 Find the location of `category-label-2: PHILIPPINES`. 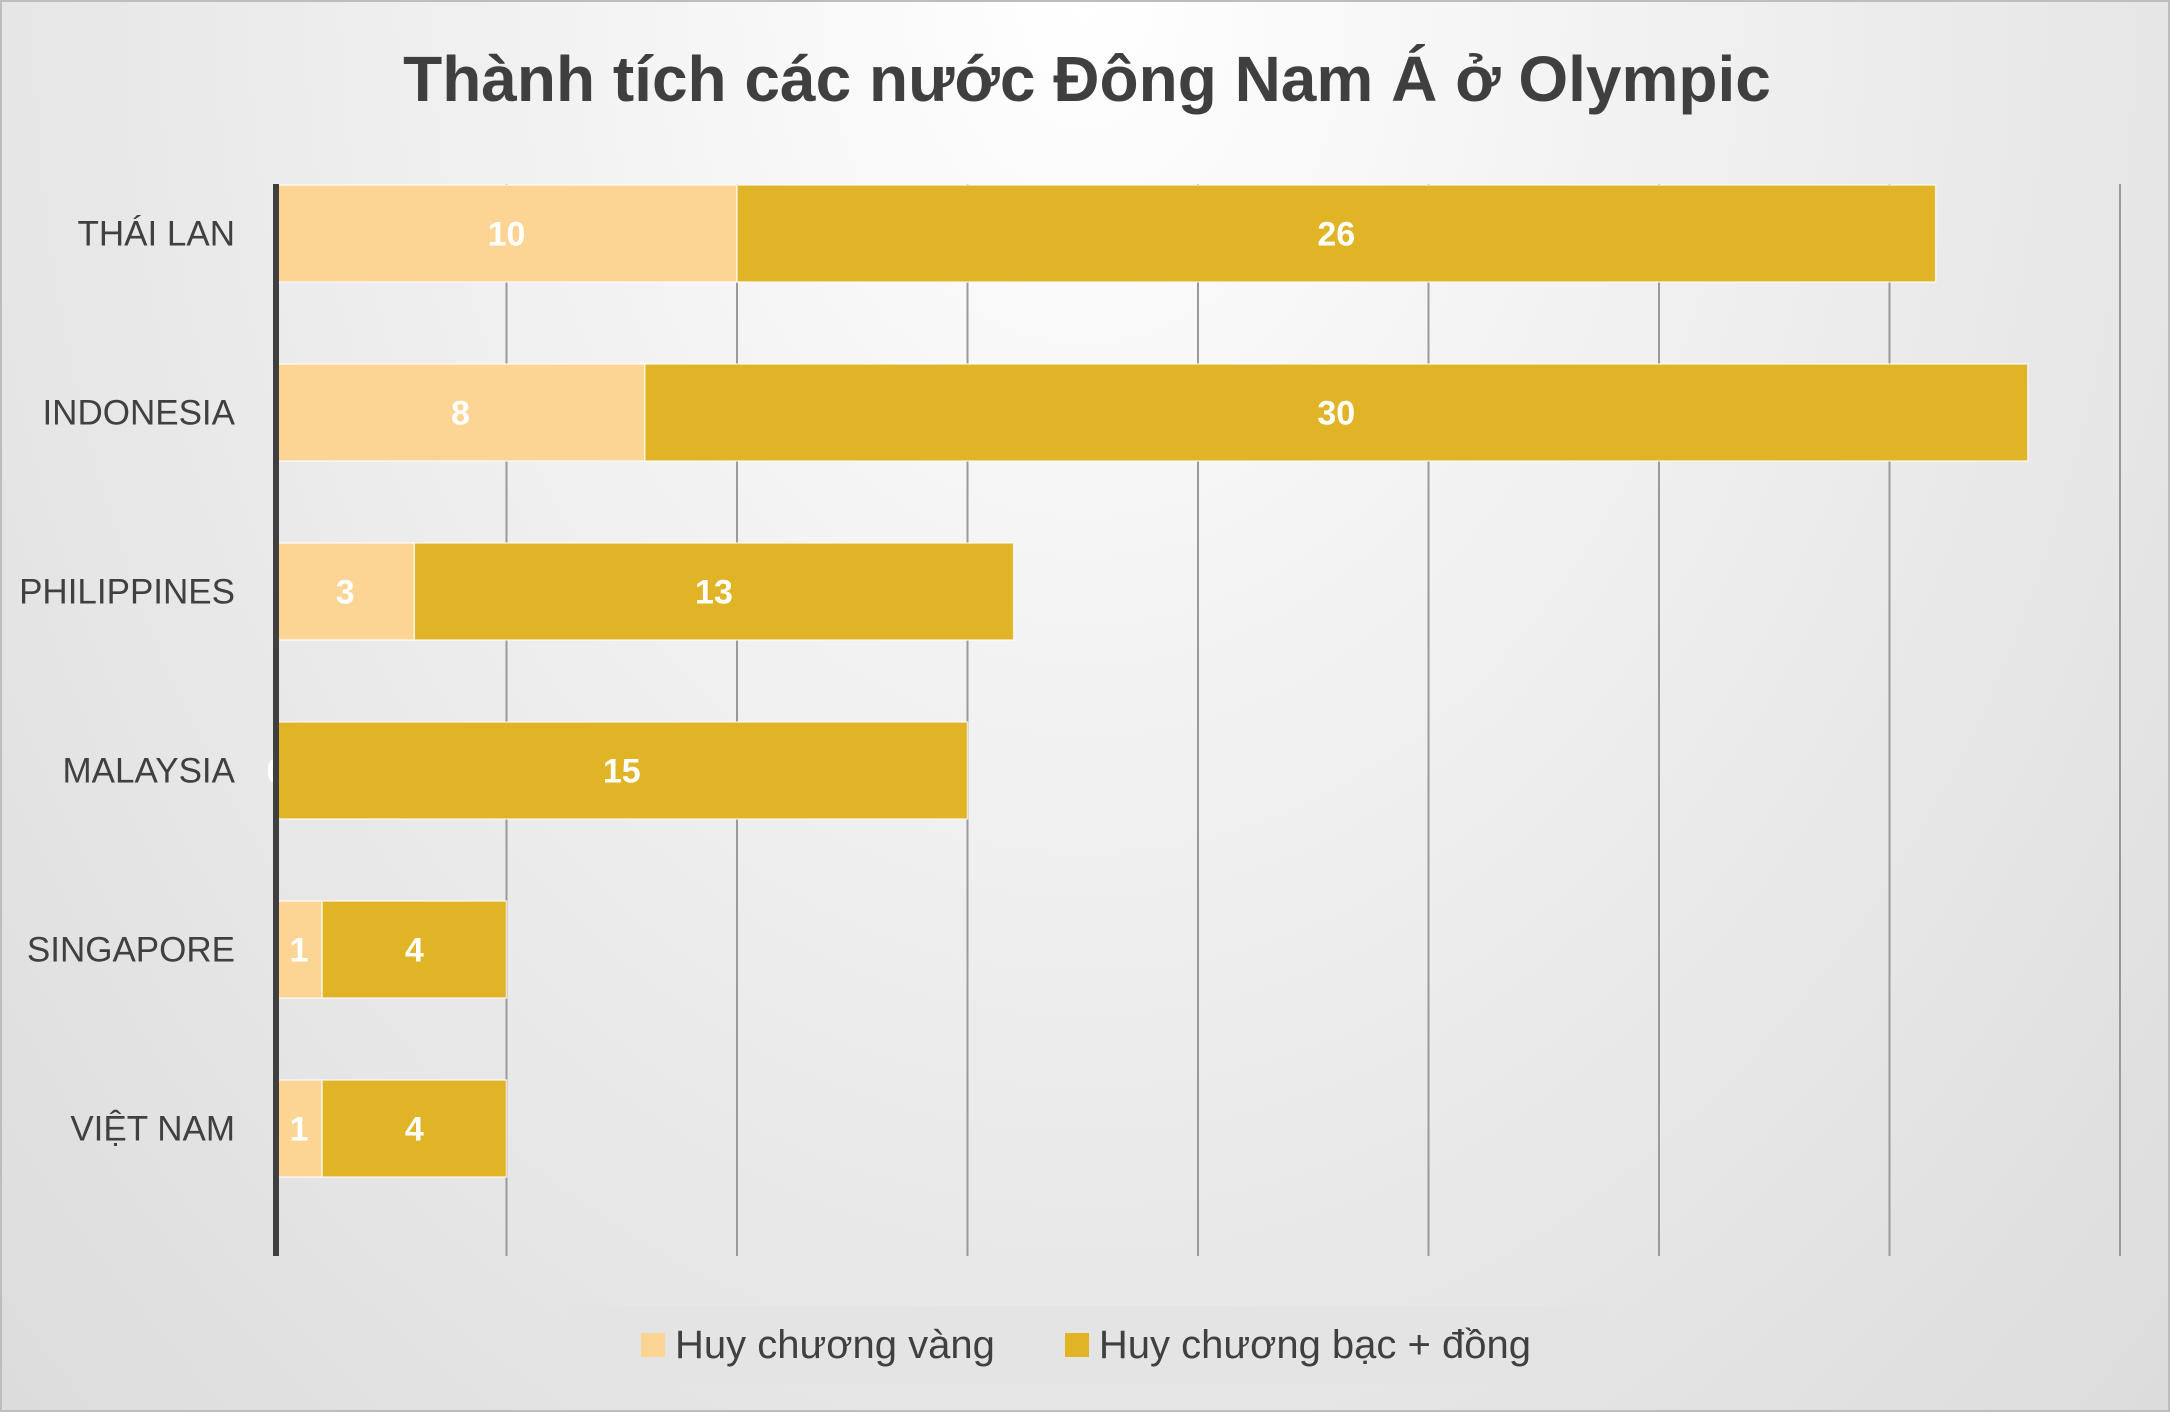

category-label-2: PHILIPPINES is located at coordinates (127, 592).